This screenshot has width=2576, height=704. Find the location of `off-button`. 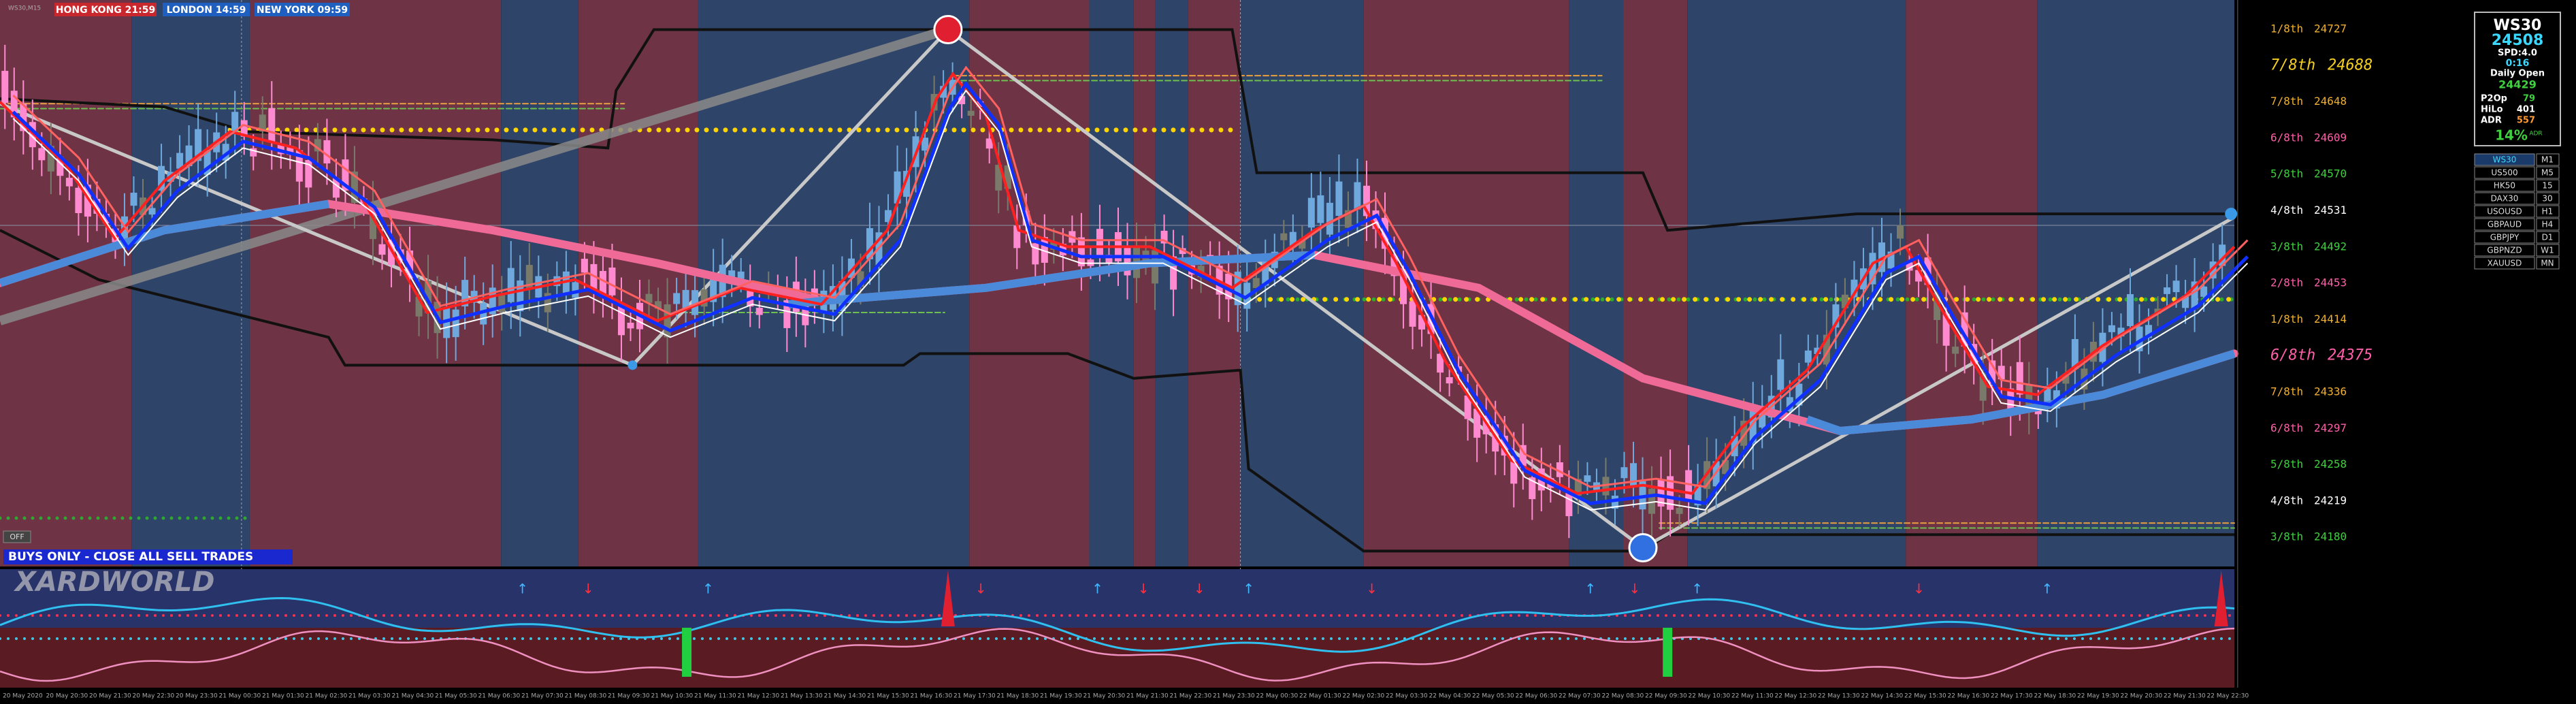

off-button is located at coordinates (17, 536).